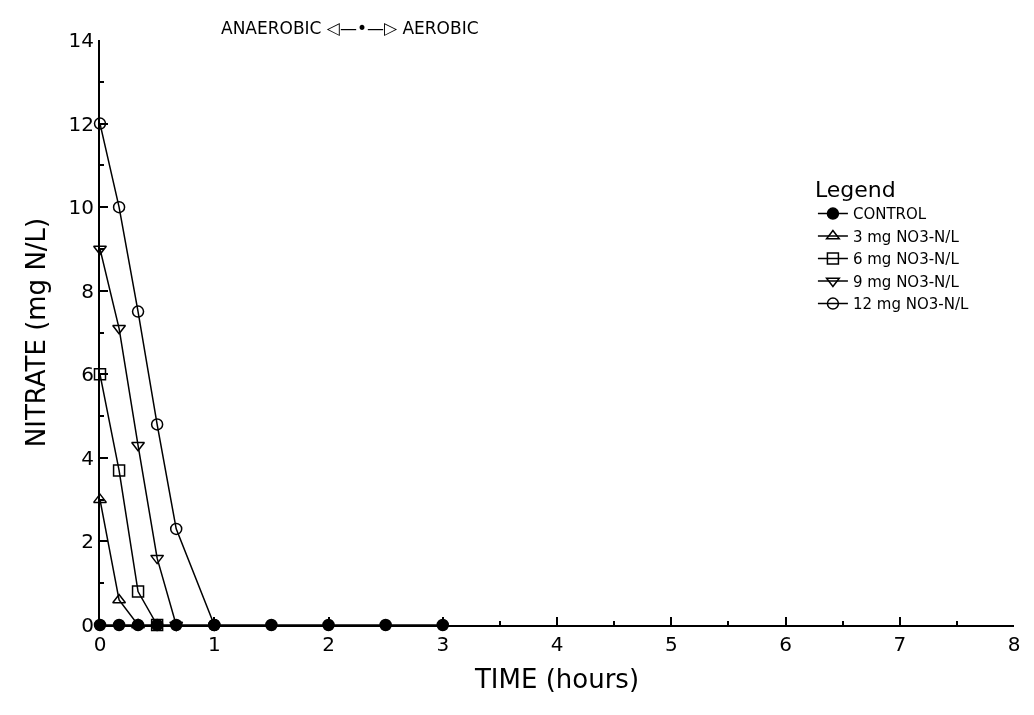 The width and height of the screenshot is (1034, 715). I want to click on y-tick-label: 2, so click(87, 541).